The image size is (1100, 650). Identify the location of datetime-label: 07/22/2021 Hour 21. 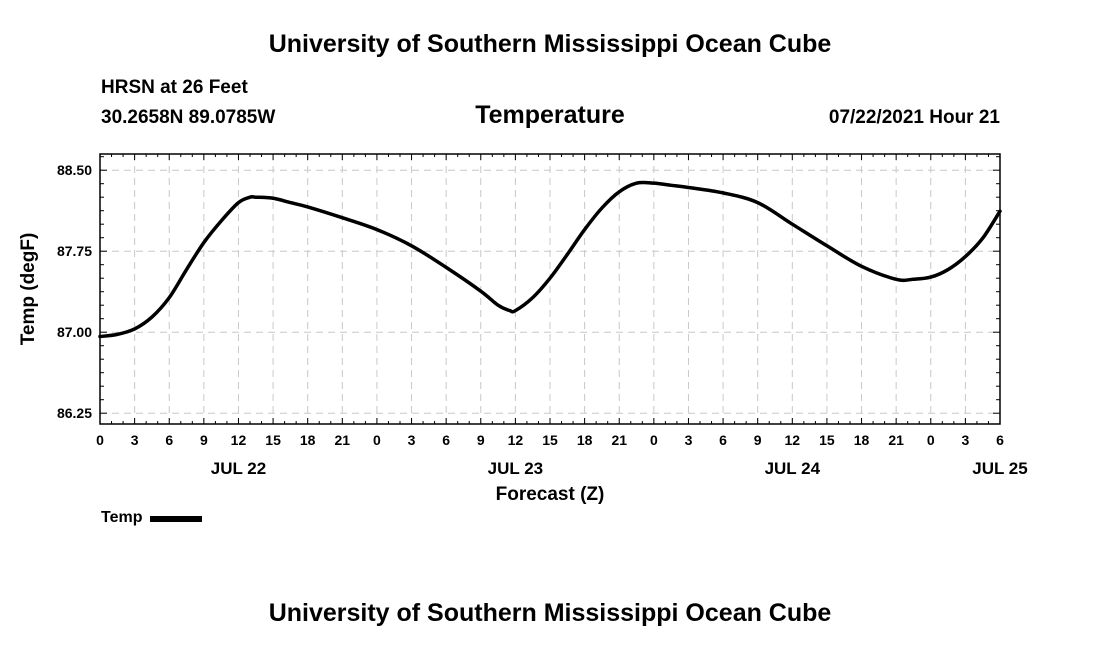
(914, 117).